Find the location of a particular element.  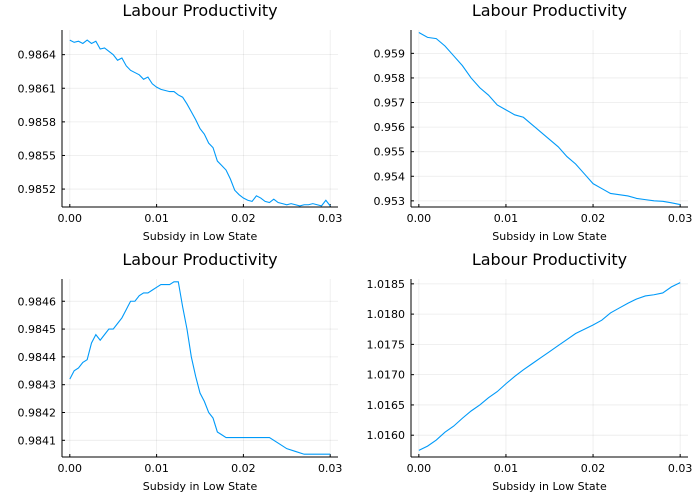

y-tick-label: 0.9845 is located at coordinates (37, 329).